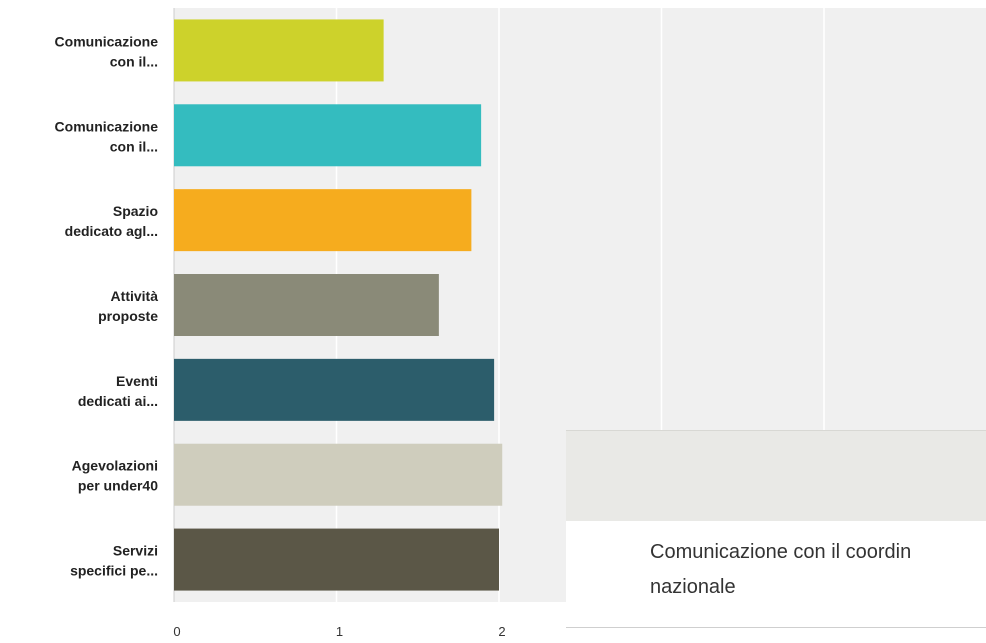 This screenshot has height=643, width=986. What do you see at coordinates (115, 476) in the screenshot?
I see `category-label: Agevolazioni per under40` at bounding box center [115, 476].